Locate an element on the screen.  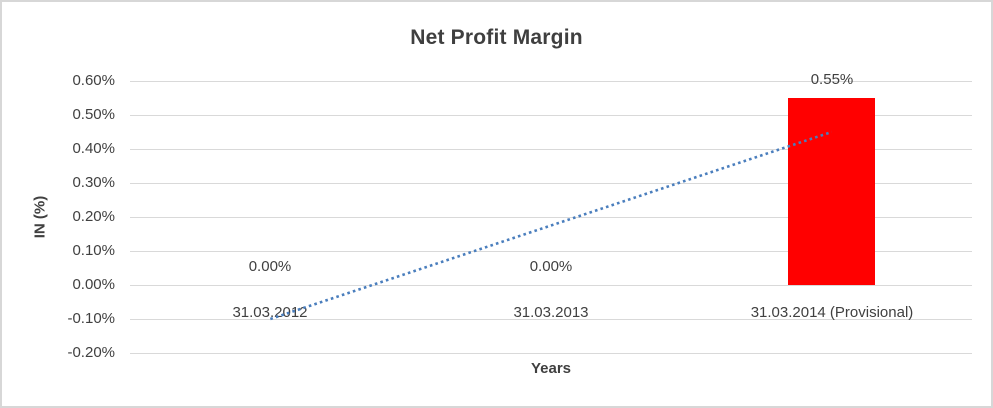
y-tick-label: 0.20% is located at coordinates (93, 216).